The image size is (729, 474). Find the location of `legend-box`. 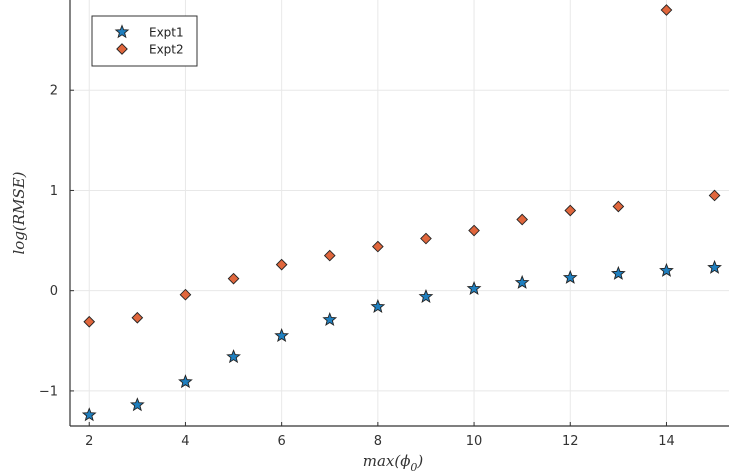

legend-box is located at coordinates (144, 41).